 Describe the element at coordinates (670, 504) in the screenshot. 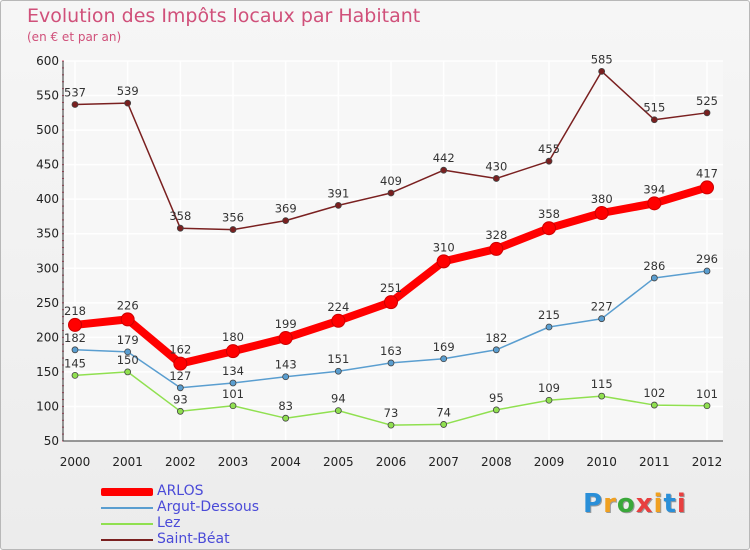

I see `logo-letter: t` at that location.